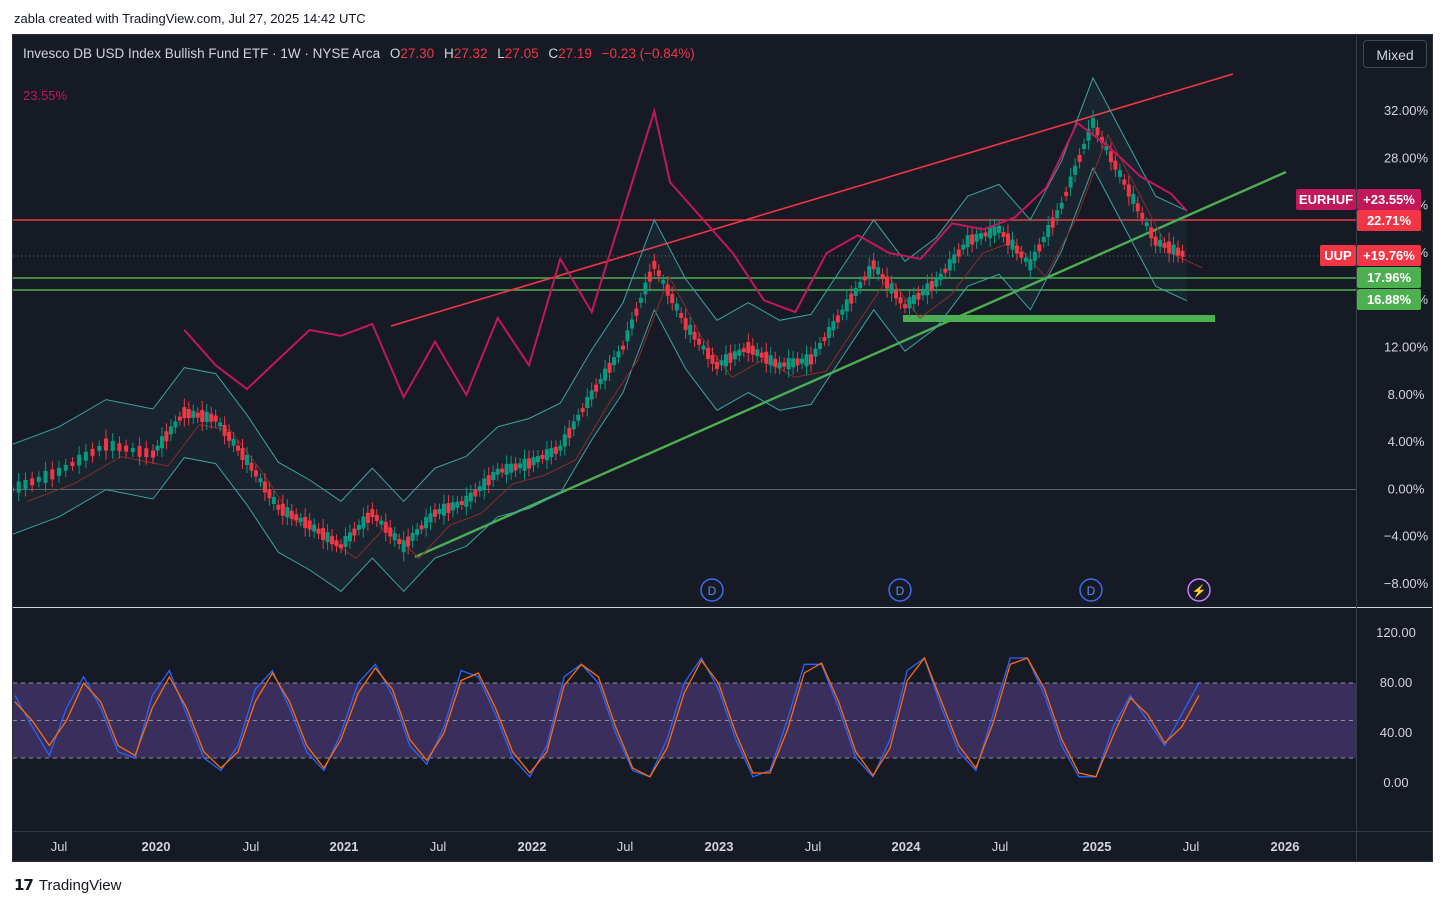 Image resolution: width=1446 pixels, height=907 pixels. What do you see at coordinates (1396, 682) in the screenshot?
I see `oscillator-y-tick-label: 80.00` at bounding box center [1396, 682].